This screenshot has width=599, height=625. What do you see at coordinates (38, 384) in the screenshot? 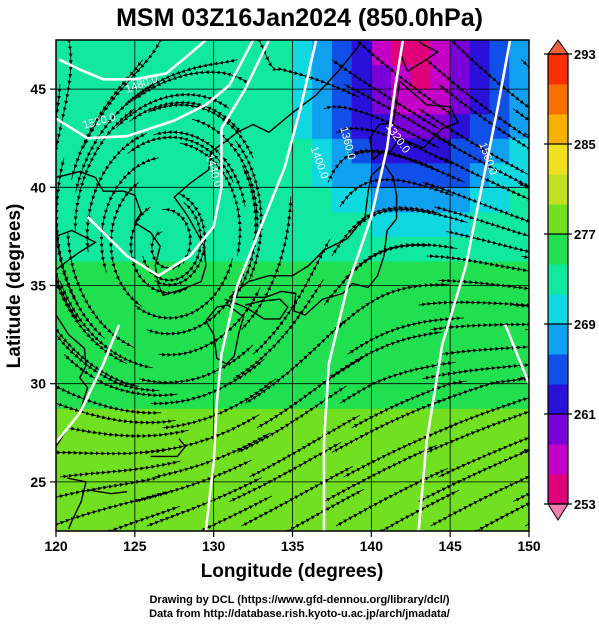
I see `y-tick-label: 30` at bounding box center [38, 384].